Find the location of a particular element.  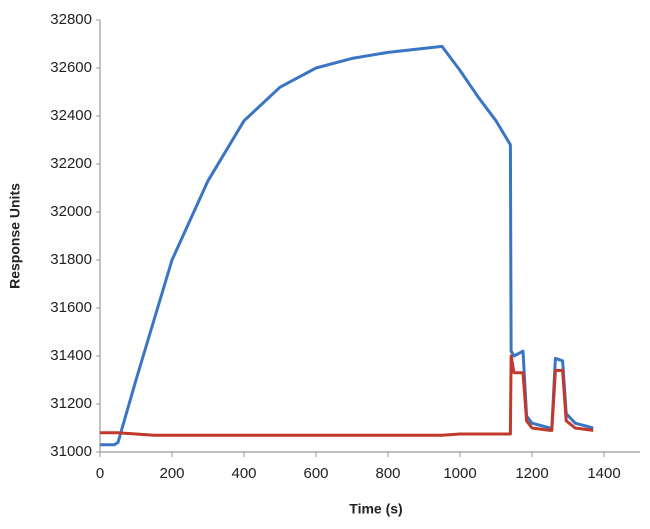

y-tick-label: 32600 is located at coordinates (71, 67).